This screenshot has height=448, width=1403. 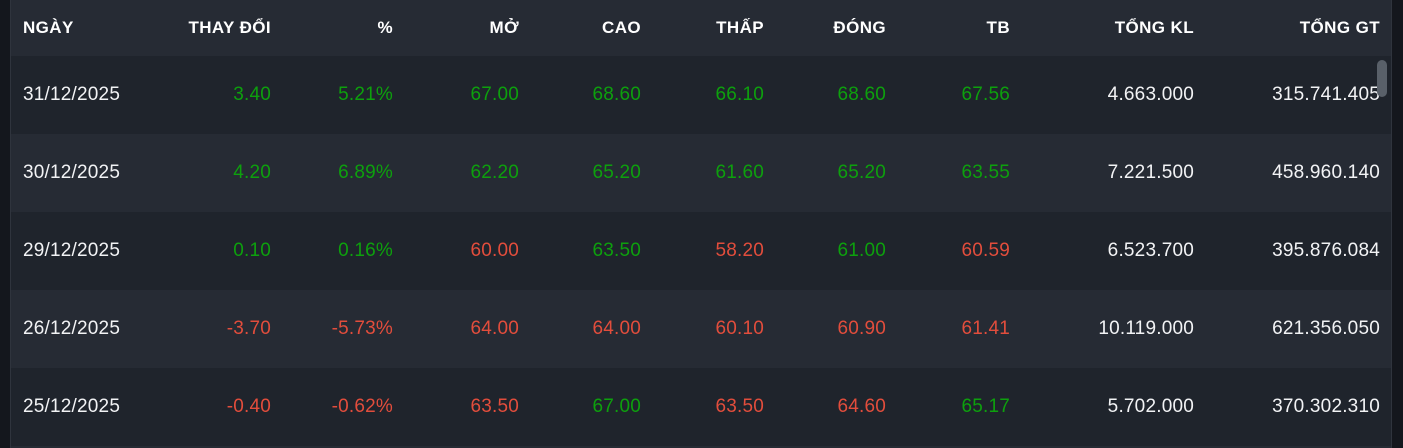 I want to click on cell-total-value: 621.356.050, so click(x=1326, y=328).